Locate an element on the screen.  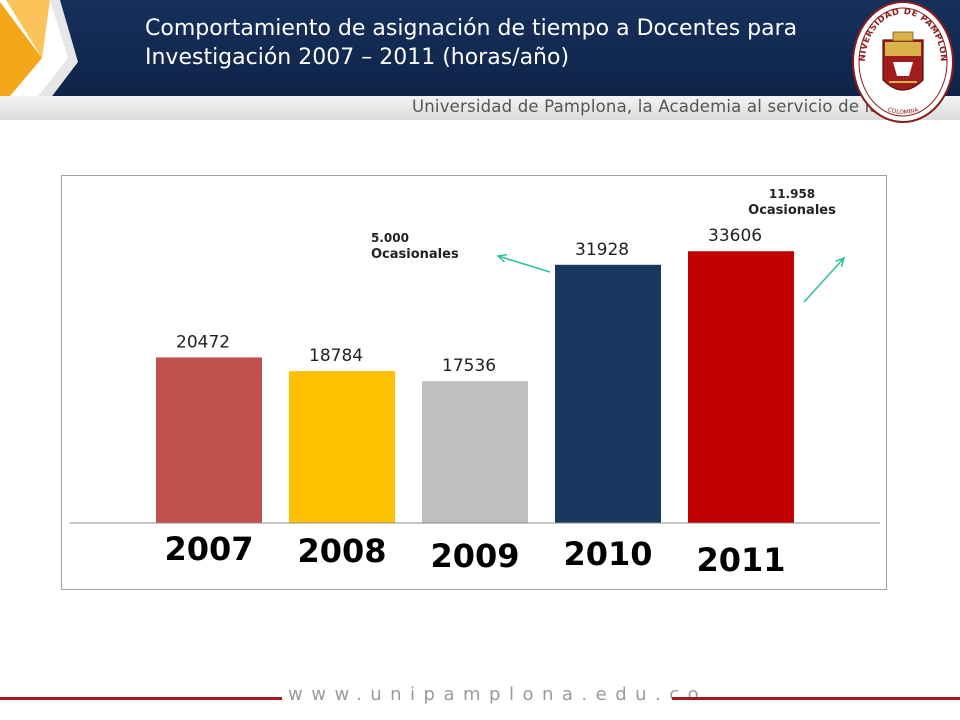
footer-line-right is located at coordinates (816, 698).